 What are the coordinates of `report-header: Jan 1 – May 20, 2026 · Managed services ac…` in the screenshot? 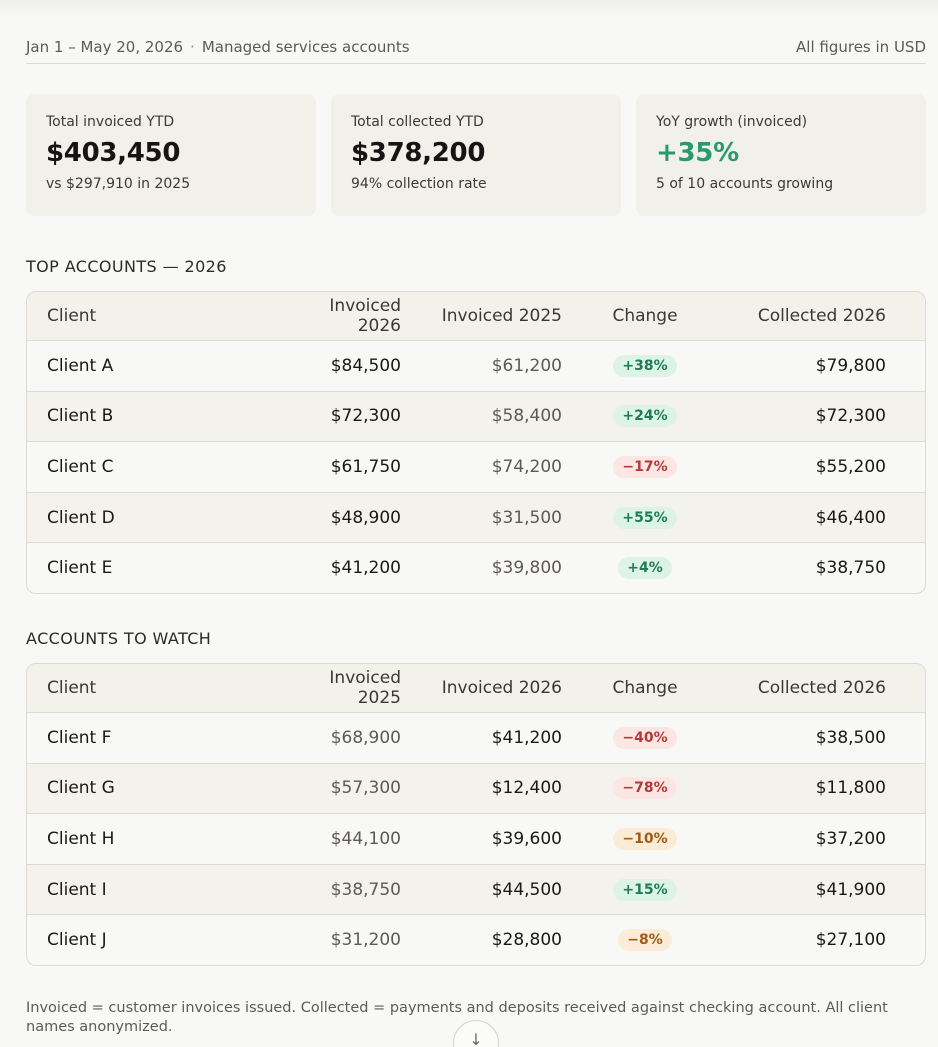 It's located at (476, 51).